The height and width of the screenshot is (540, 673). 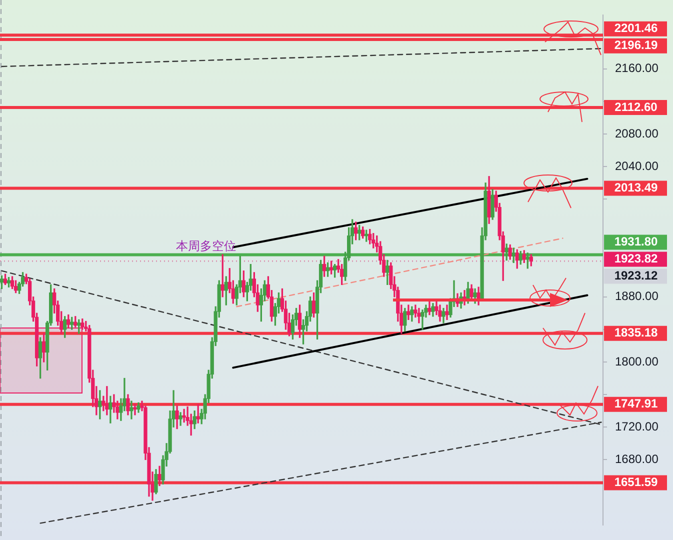 I want to click on ref-line-label: 2112.60, so click(x=636, y=107).